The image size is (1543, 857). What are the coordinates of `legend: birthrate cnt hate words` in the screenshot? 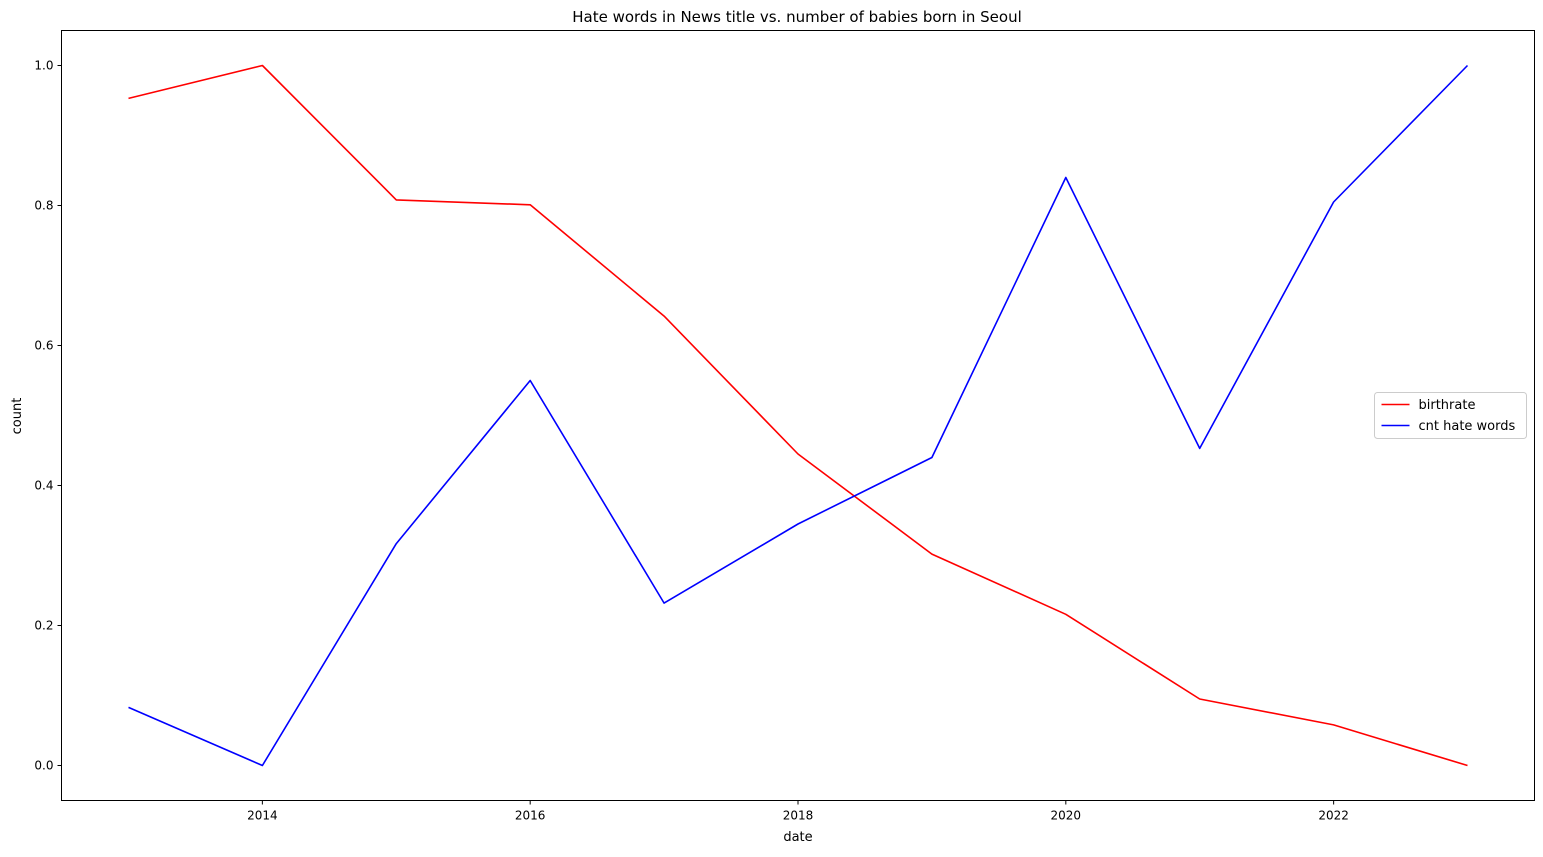 It's located at (1450, 415).